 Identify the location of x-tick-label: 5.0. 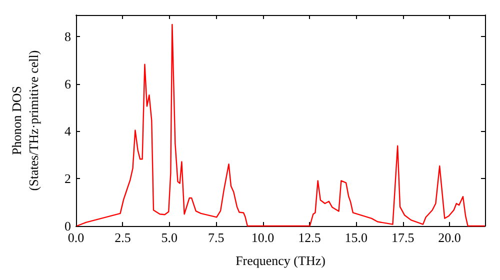
(169, 237).